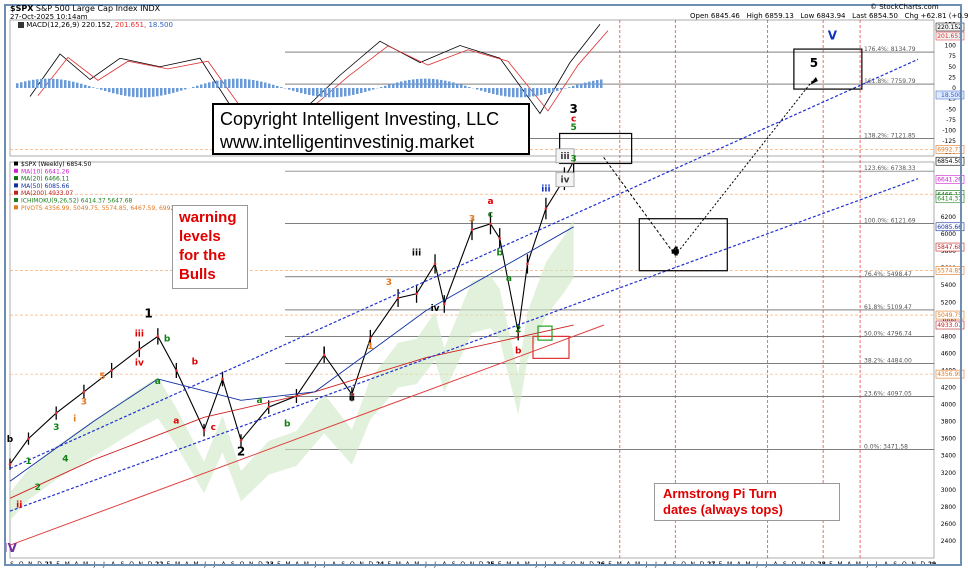 Image resolution: width=968 pixels, height=570 pixels. What do you see at coordinates (949, 149) in the screenshot?
I see `price-flag-label: 6992.71` at bounding box center [949, 149].